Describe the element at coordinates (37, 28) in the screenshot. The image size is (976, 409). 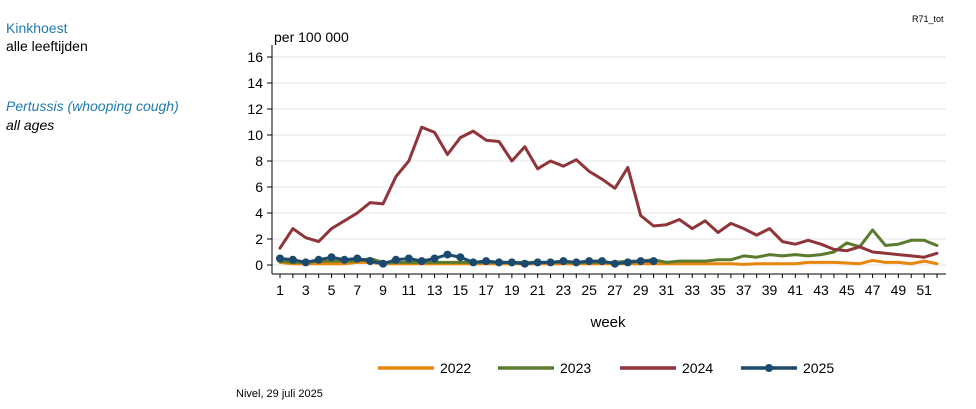
I see `title-dutch: Kinkhoest` at that location.